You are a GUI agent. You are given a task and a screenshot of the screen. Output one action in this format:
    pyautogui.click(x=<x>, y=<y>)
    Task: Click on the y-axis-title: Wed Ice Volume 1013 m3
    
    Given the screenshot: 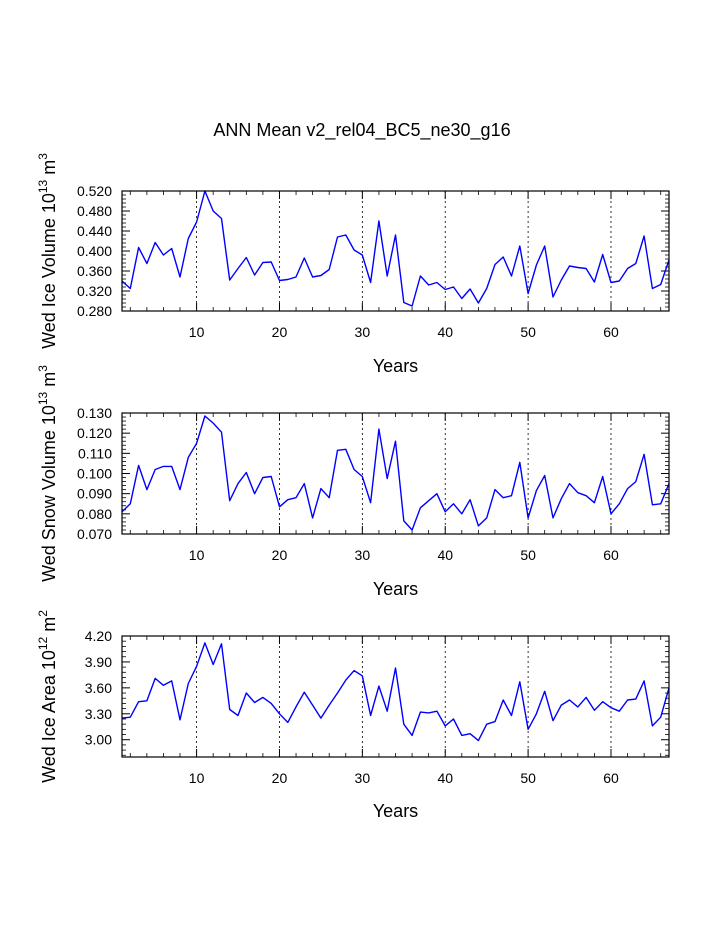 What is the action you would take?
    pyautogui.click(x=47, y=251)
    